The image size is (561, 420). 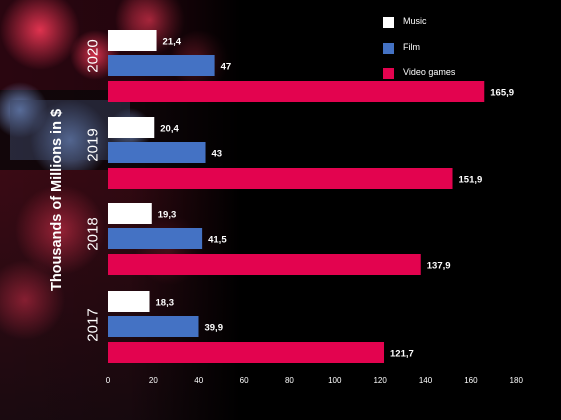 I want to click on value-label-music-2020: 21,4, so click(x=172, y=42).